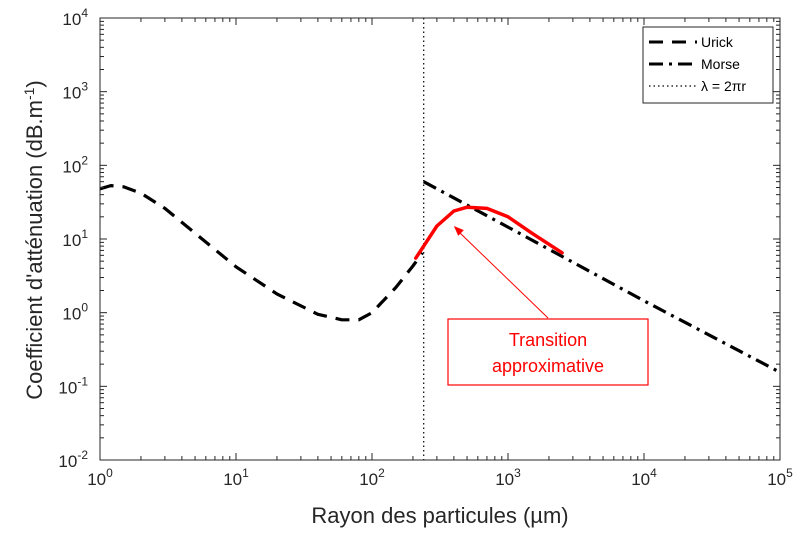  What do you see at coordinates (100, 477) in the screenshot?
I see `x-tick-label: 10⁰` at bounding box center [100, 477].